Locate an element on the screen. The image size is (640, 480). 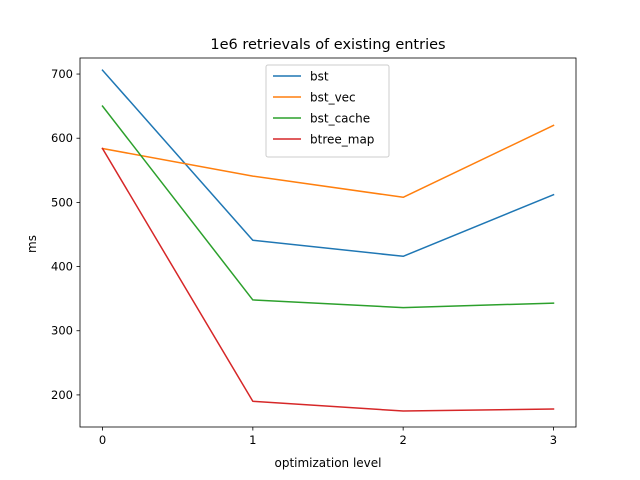
y-tick-label: 400 is located at coordinates (62, 267).